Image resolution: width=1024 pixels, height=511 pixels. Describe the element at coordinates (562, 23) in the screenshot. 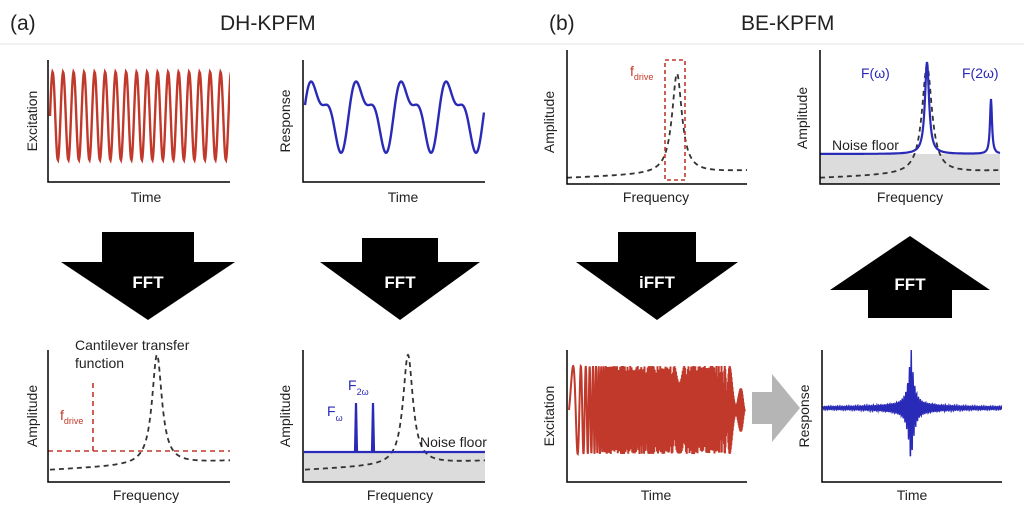

I see `panel-b-label: (b)` at that location.